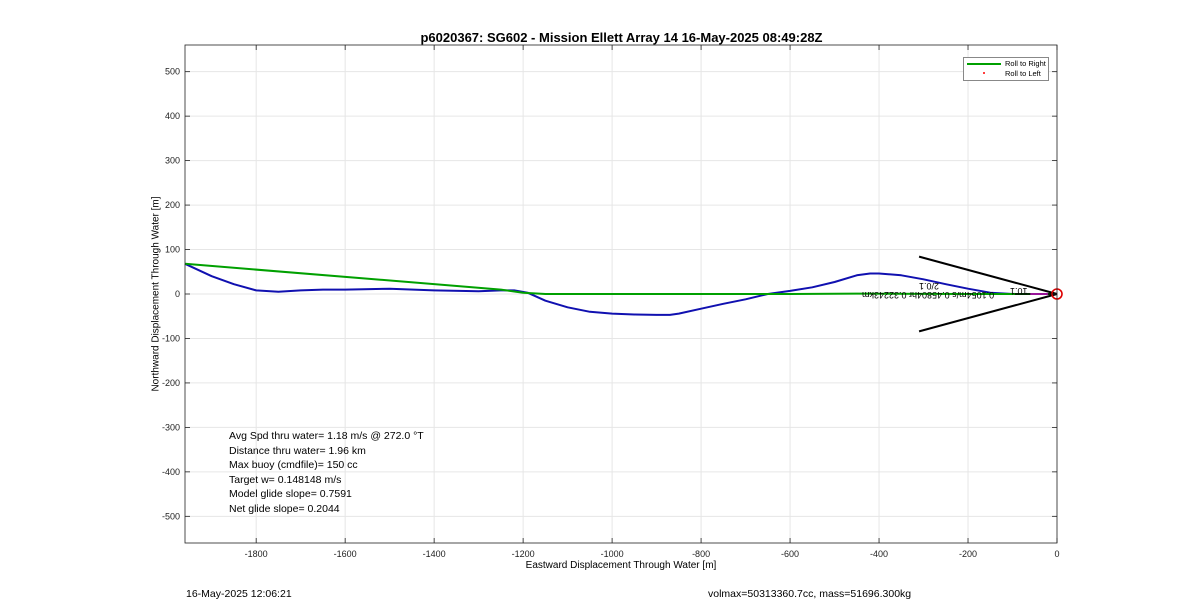  I want to click on roll-right-line, so click(620, 278).